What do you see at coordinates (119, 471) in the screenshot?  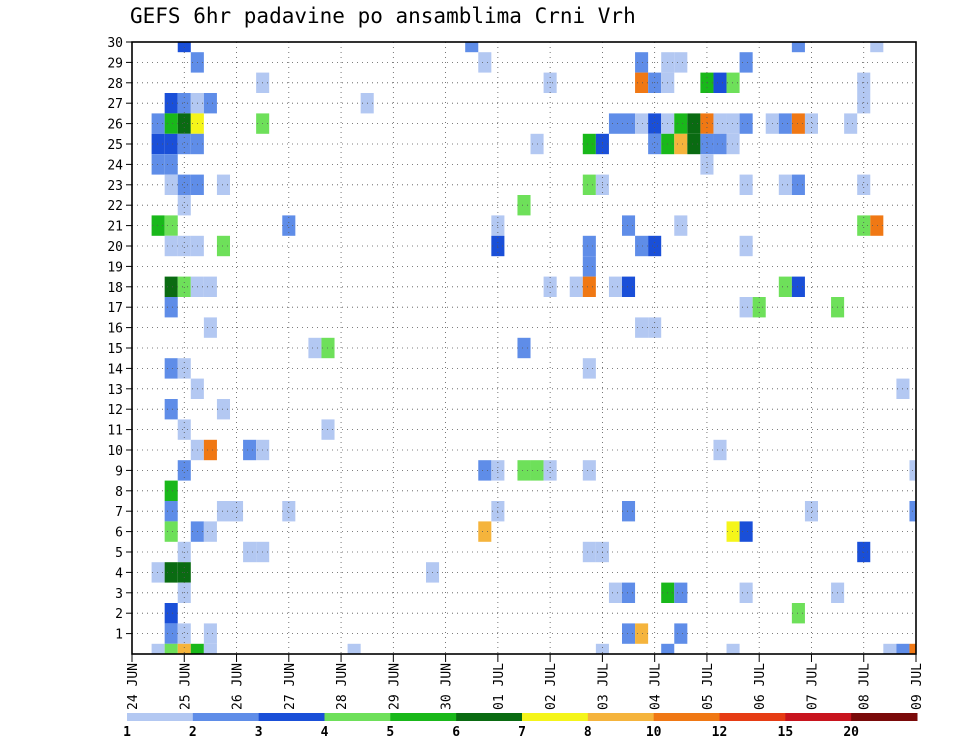 I see `y-tick-label: 9` at bounding box center [119, 471].